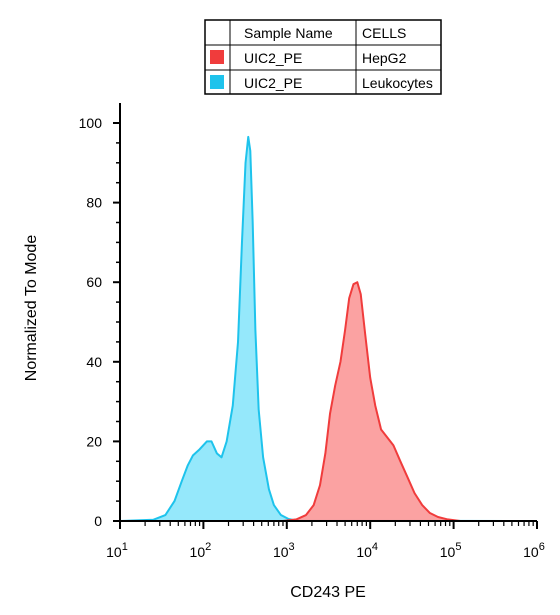  What do you see at coordinates (31, 308) in the screenshot?
I see `y-axis-title: Normalized To Mode` at bounding box center [31, 308].